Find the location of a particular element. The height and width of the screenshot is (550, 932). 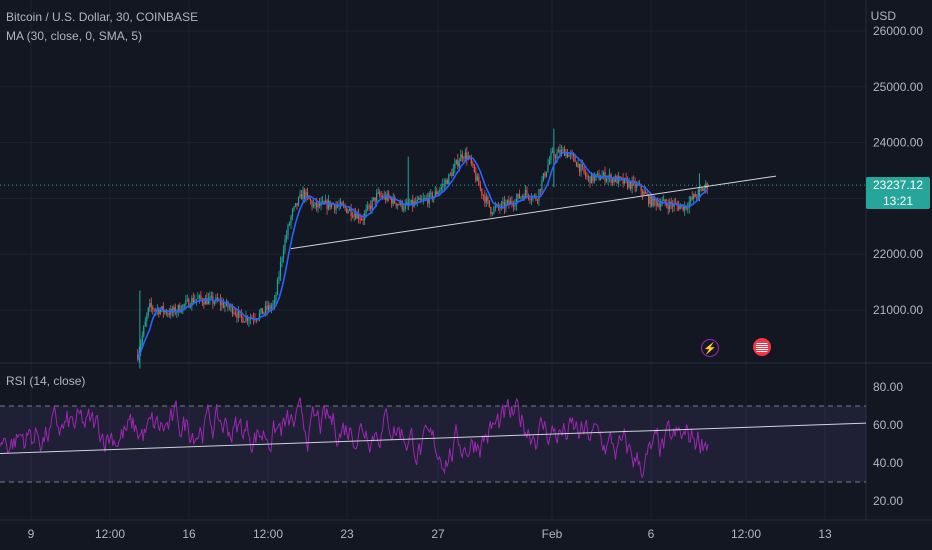

ma-legend: MA (30, close, 0, SMA, 5) is located at coordinates (74, 36).